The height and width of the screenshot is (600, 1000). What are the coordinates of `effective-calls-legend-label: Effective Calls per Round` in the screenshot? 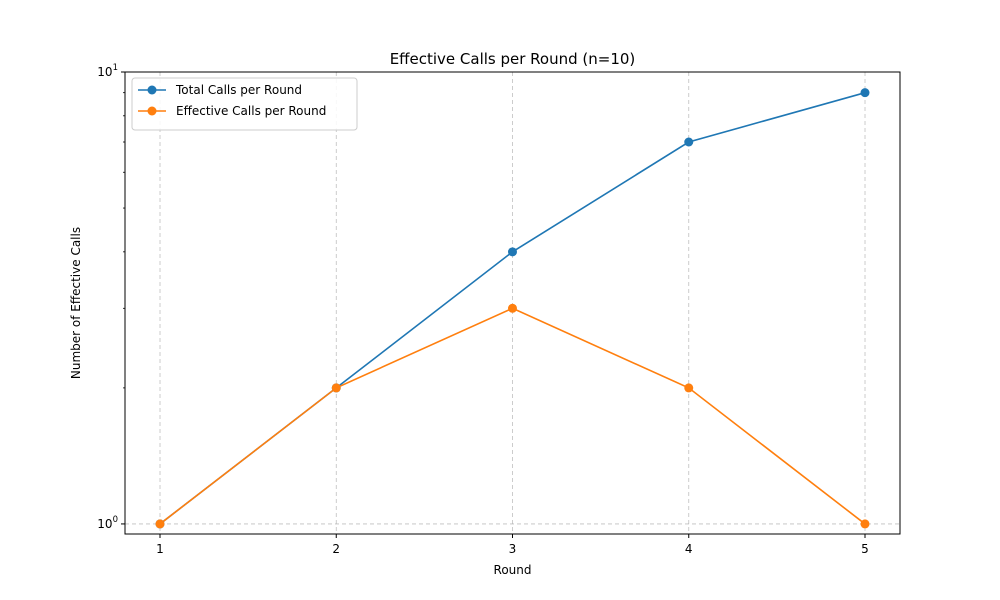 It's located at (251, 111).